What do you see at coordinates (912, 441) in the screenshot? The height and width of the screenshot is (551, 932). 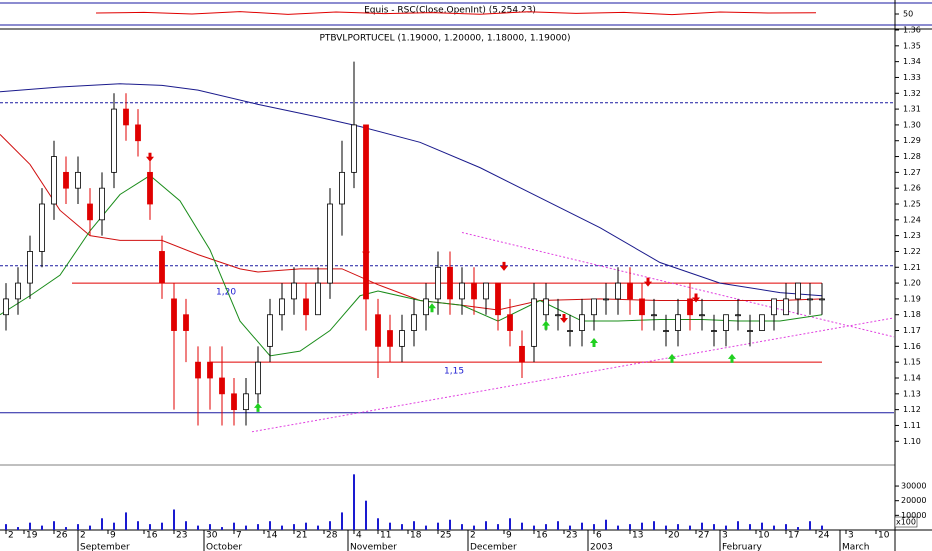 I see `y-tick-label: 1.10` at bounding box center [912, 441].